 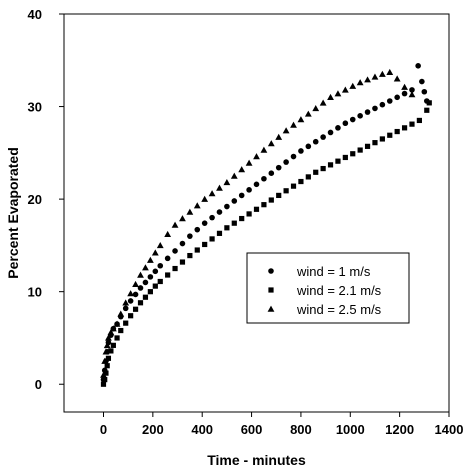 What do you see at coordinates (35, 199) in the screenshot?
I see `y-tick-label: 20` at bounding box center [35, 199].